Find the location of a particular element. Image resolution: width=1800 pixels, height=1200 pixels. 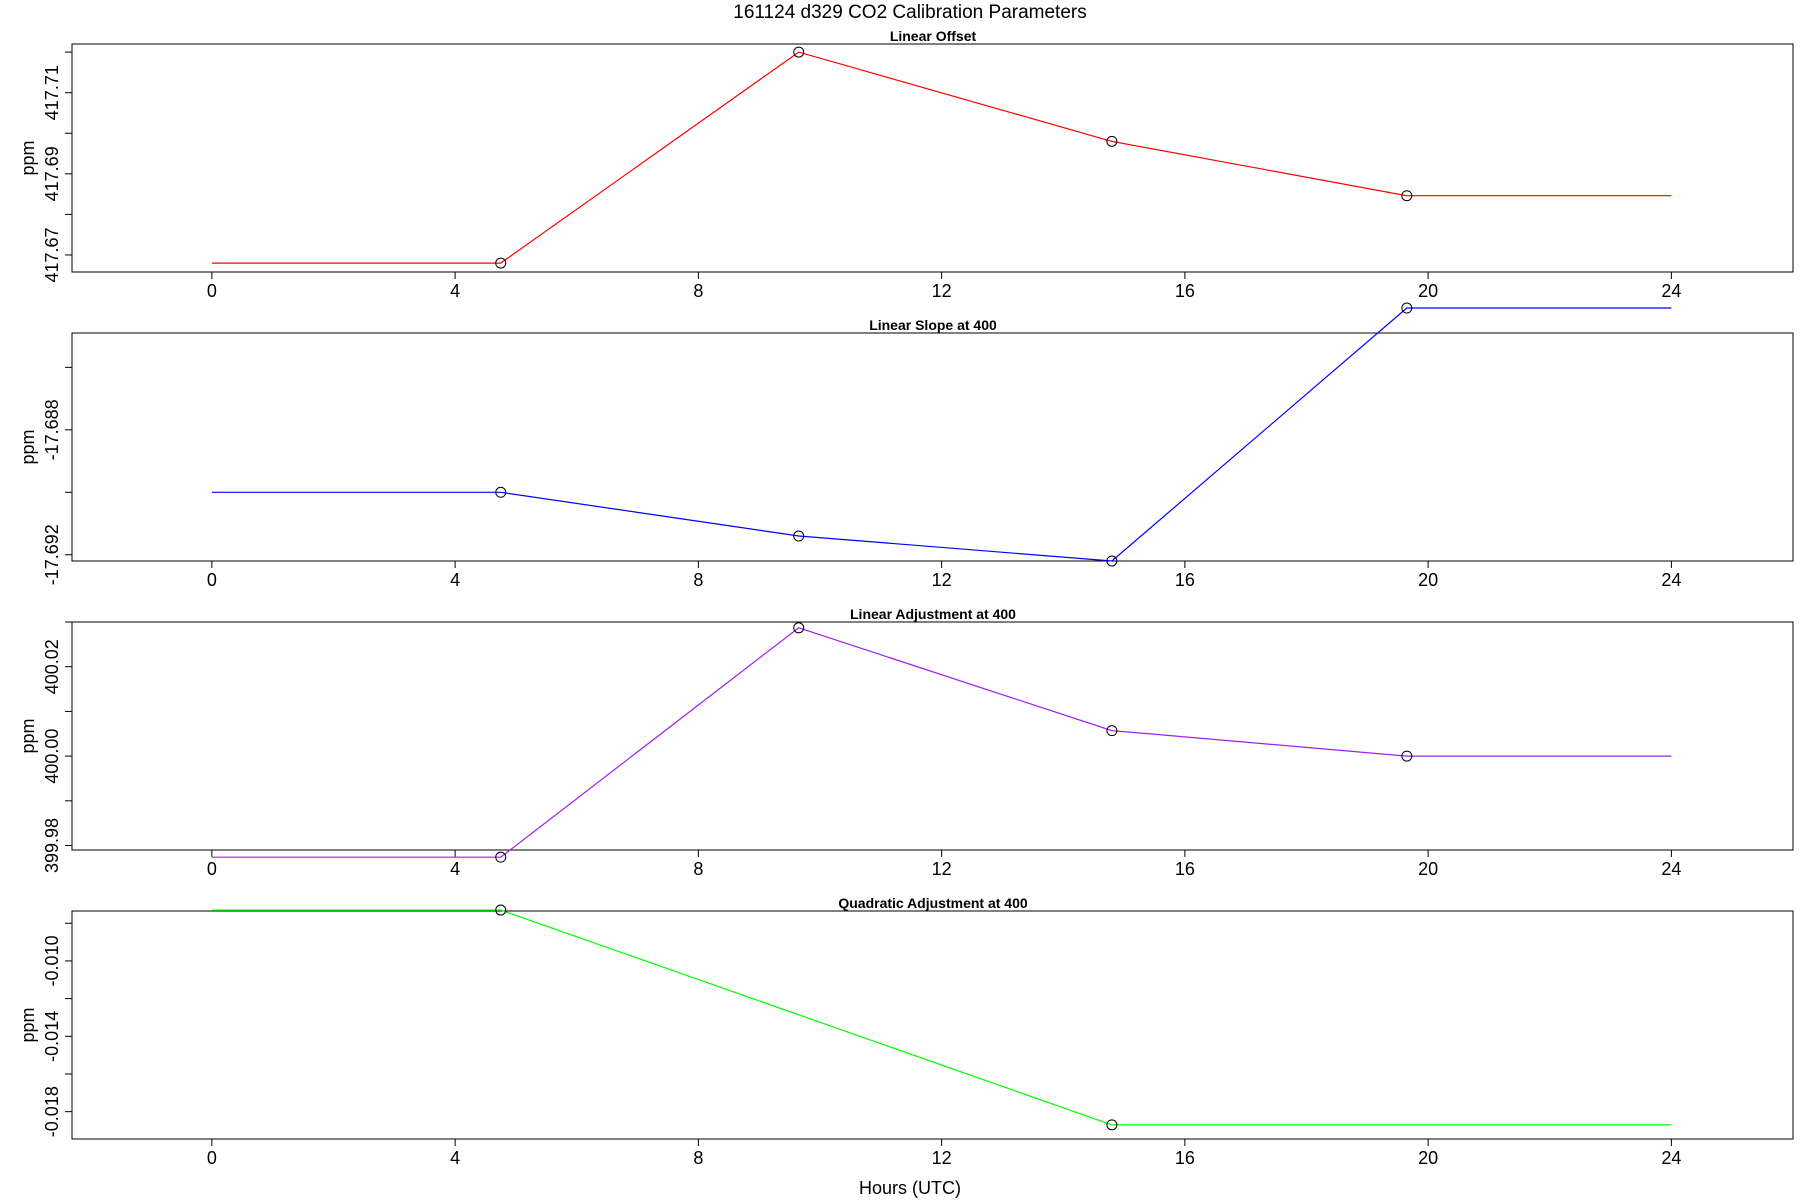

y-tick-label: -0.018 is located at coordinates (52, 1111).